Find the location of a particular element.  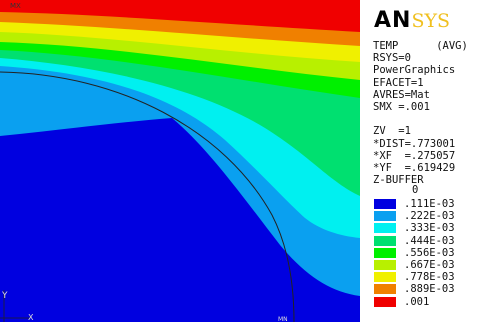

legend-entry: .778E-03 is located at coordinates (414, 277).